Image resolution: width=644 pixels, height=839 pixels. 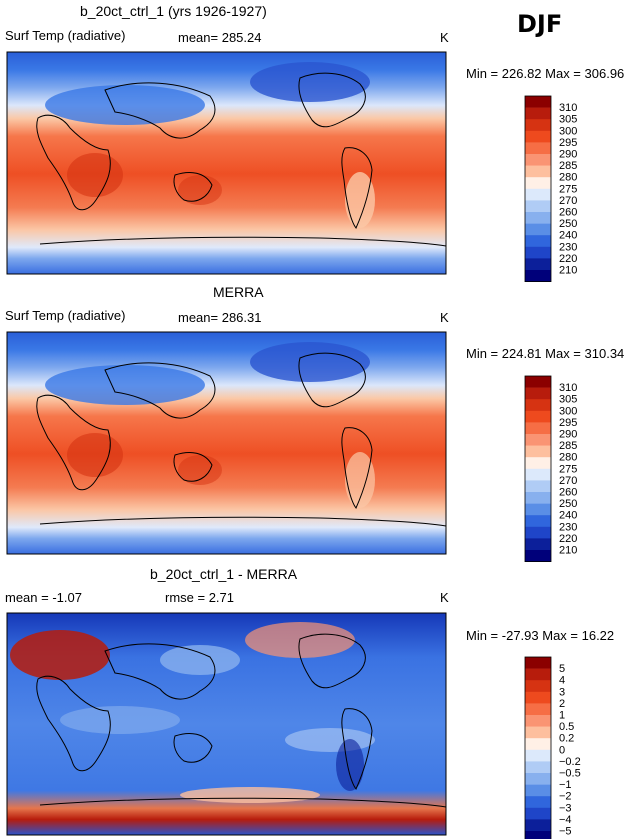 What do you see at coordinates (568, 236) in the screenshot?
I see `colorbar-1-tick-label: 240` at bounding box center [568, 236].